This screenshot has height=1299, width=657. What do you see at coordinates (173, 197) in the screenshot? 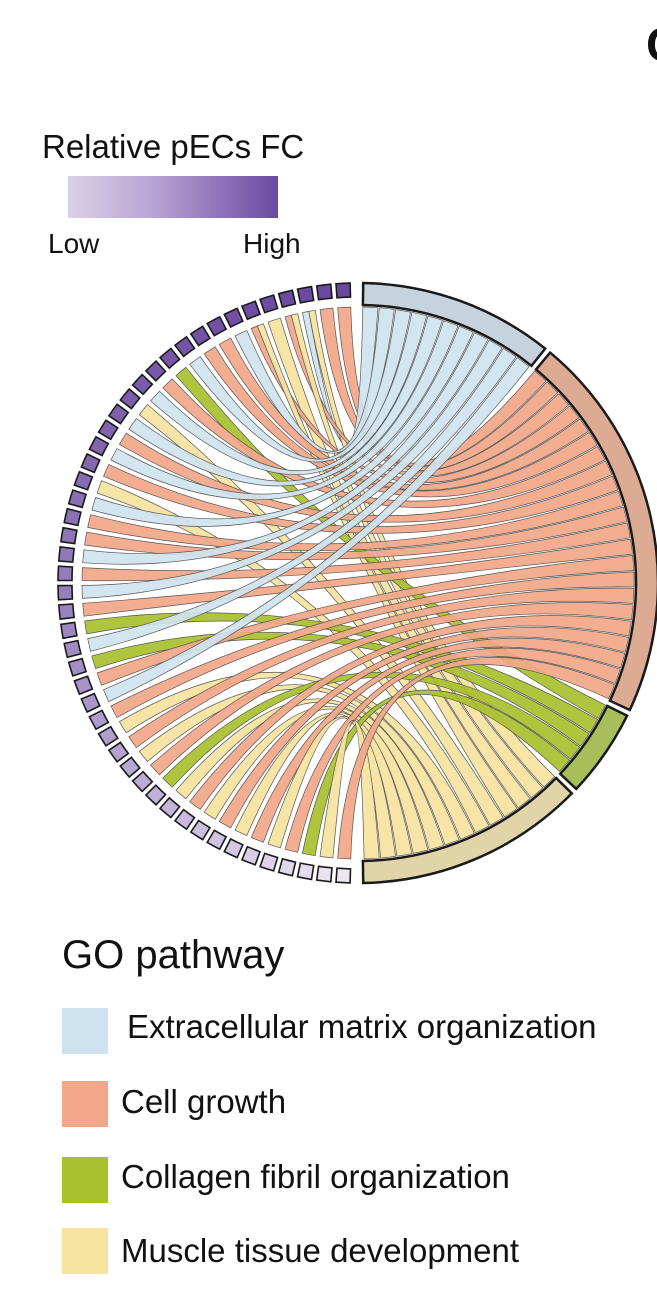
I see `fc-gradient-bar` at bounding box center [173, 197].